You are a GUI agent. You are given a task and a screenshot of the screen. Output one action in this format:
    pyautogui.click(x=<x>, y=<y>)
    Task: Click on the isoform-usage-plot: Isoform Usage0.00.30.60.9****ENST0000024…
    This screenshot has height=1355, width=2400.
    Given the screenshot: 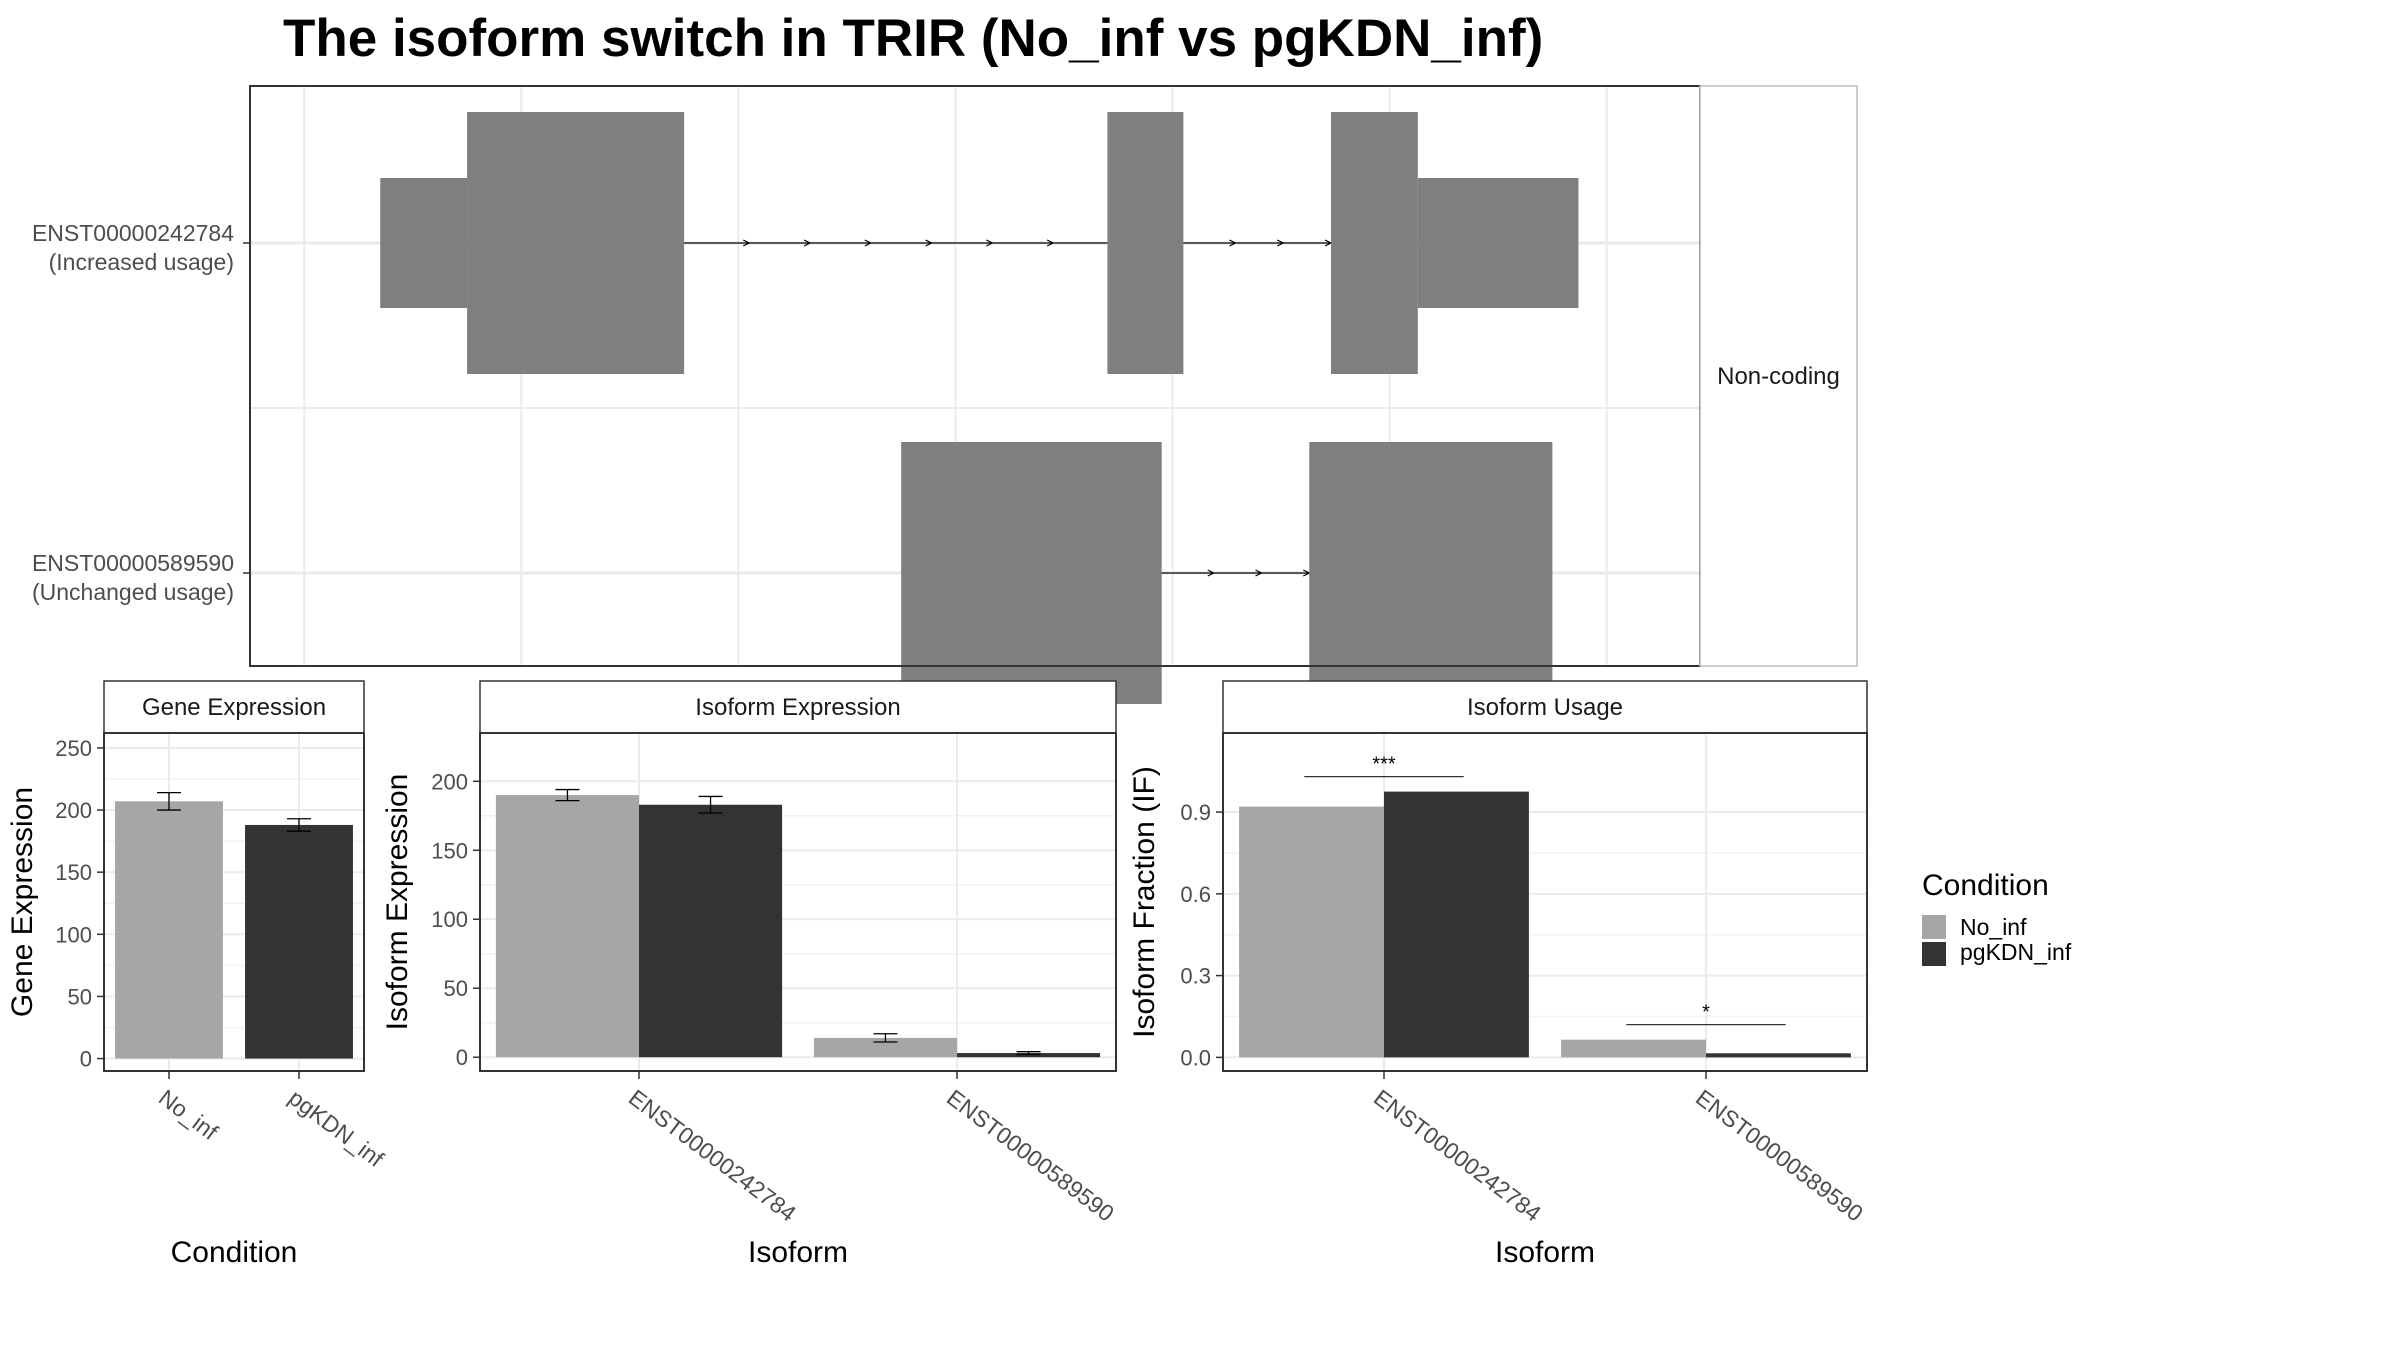 What is the action you would take?
    pyautogui.click(x=1498, y=974)
    